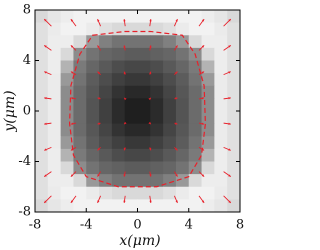 This screenshot has height=250, width=320. Describe the element at coordinates (27, 60) in the screenshot. I see `y-tick-label: 4` at that location.